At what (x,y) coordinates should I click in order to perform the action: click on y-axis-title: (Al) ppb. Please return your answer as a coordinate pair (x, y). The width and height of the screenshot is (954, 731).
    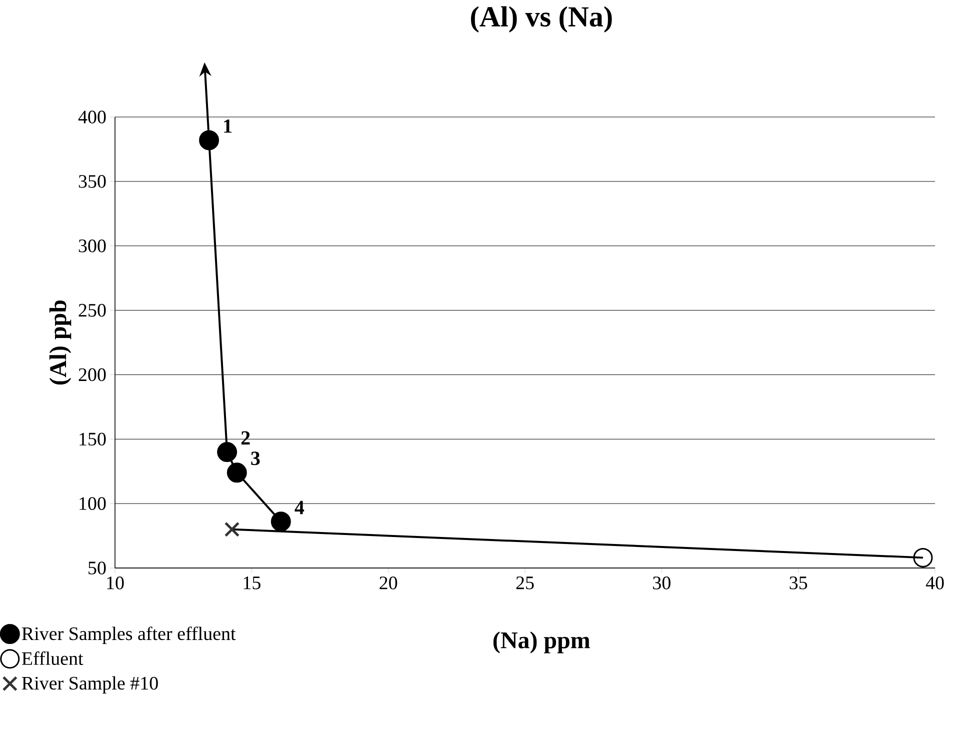
    Looking at the image, I should click on (60, 342).